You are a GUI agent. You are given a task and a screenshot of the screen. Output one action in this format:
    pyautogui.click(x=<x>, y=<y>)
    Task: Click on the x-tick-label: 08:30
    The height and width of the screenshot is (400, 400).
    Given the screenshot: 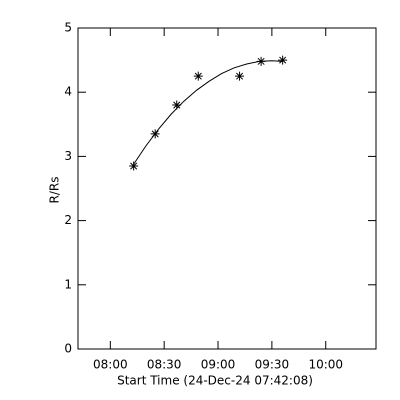 What is the action you would take?
    pyautogui.click(x=164, y=365)
    